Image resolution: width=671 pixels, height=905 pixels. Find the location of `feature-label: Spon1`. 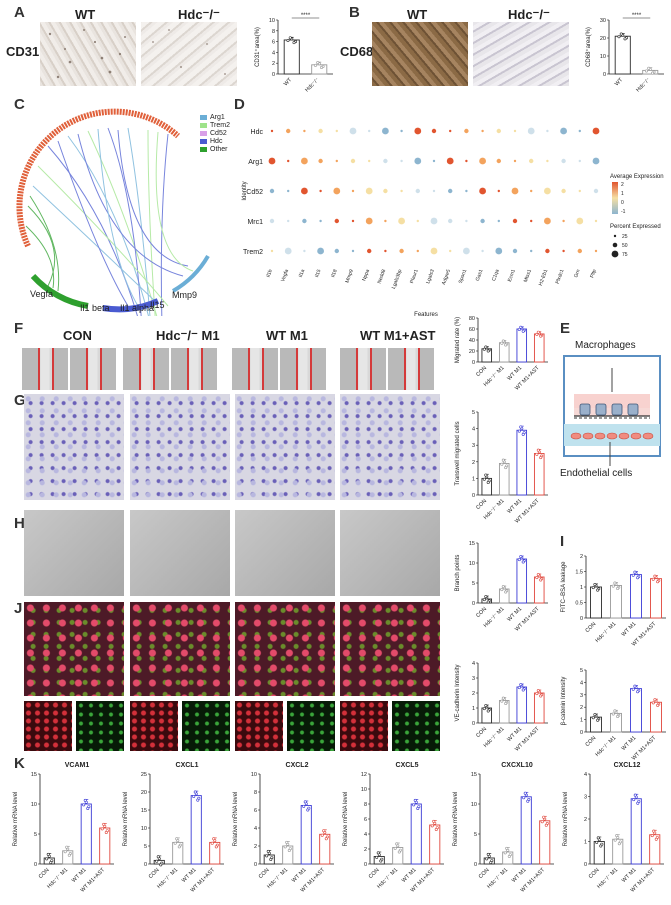

feature-label: Spon1 is located at coordinates (463, 276).